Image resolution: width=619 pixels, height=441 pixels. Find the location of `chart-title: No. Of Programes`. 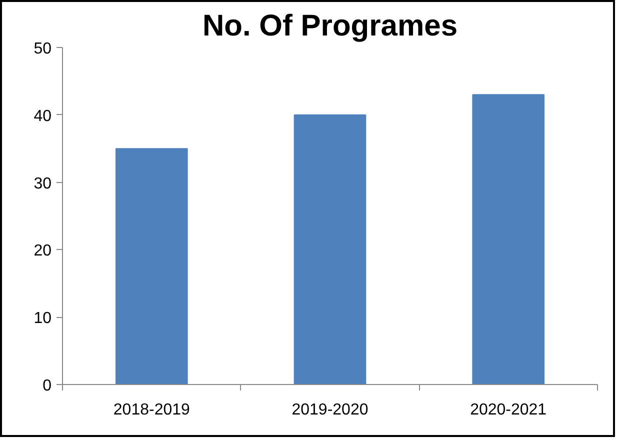

chart-title: No. Of Programes is located at coordinates (330, 26).